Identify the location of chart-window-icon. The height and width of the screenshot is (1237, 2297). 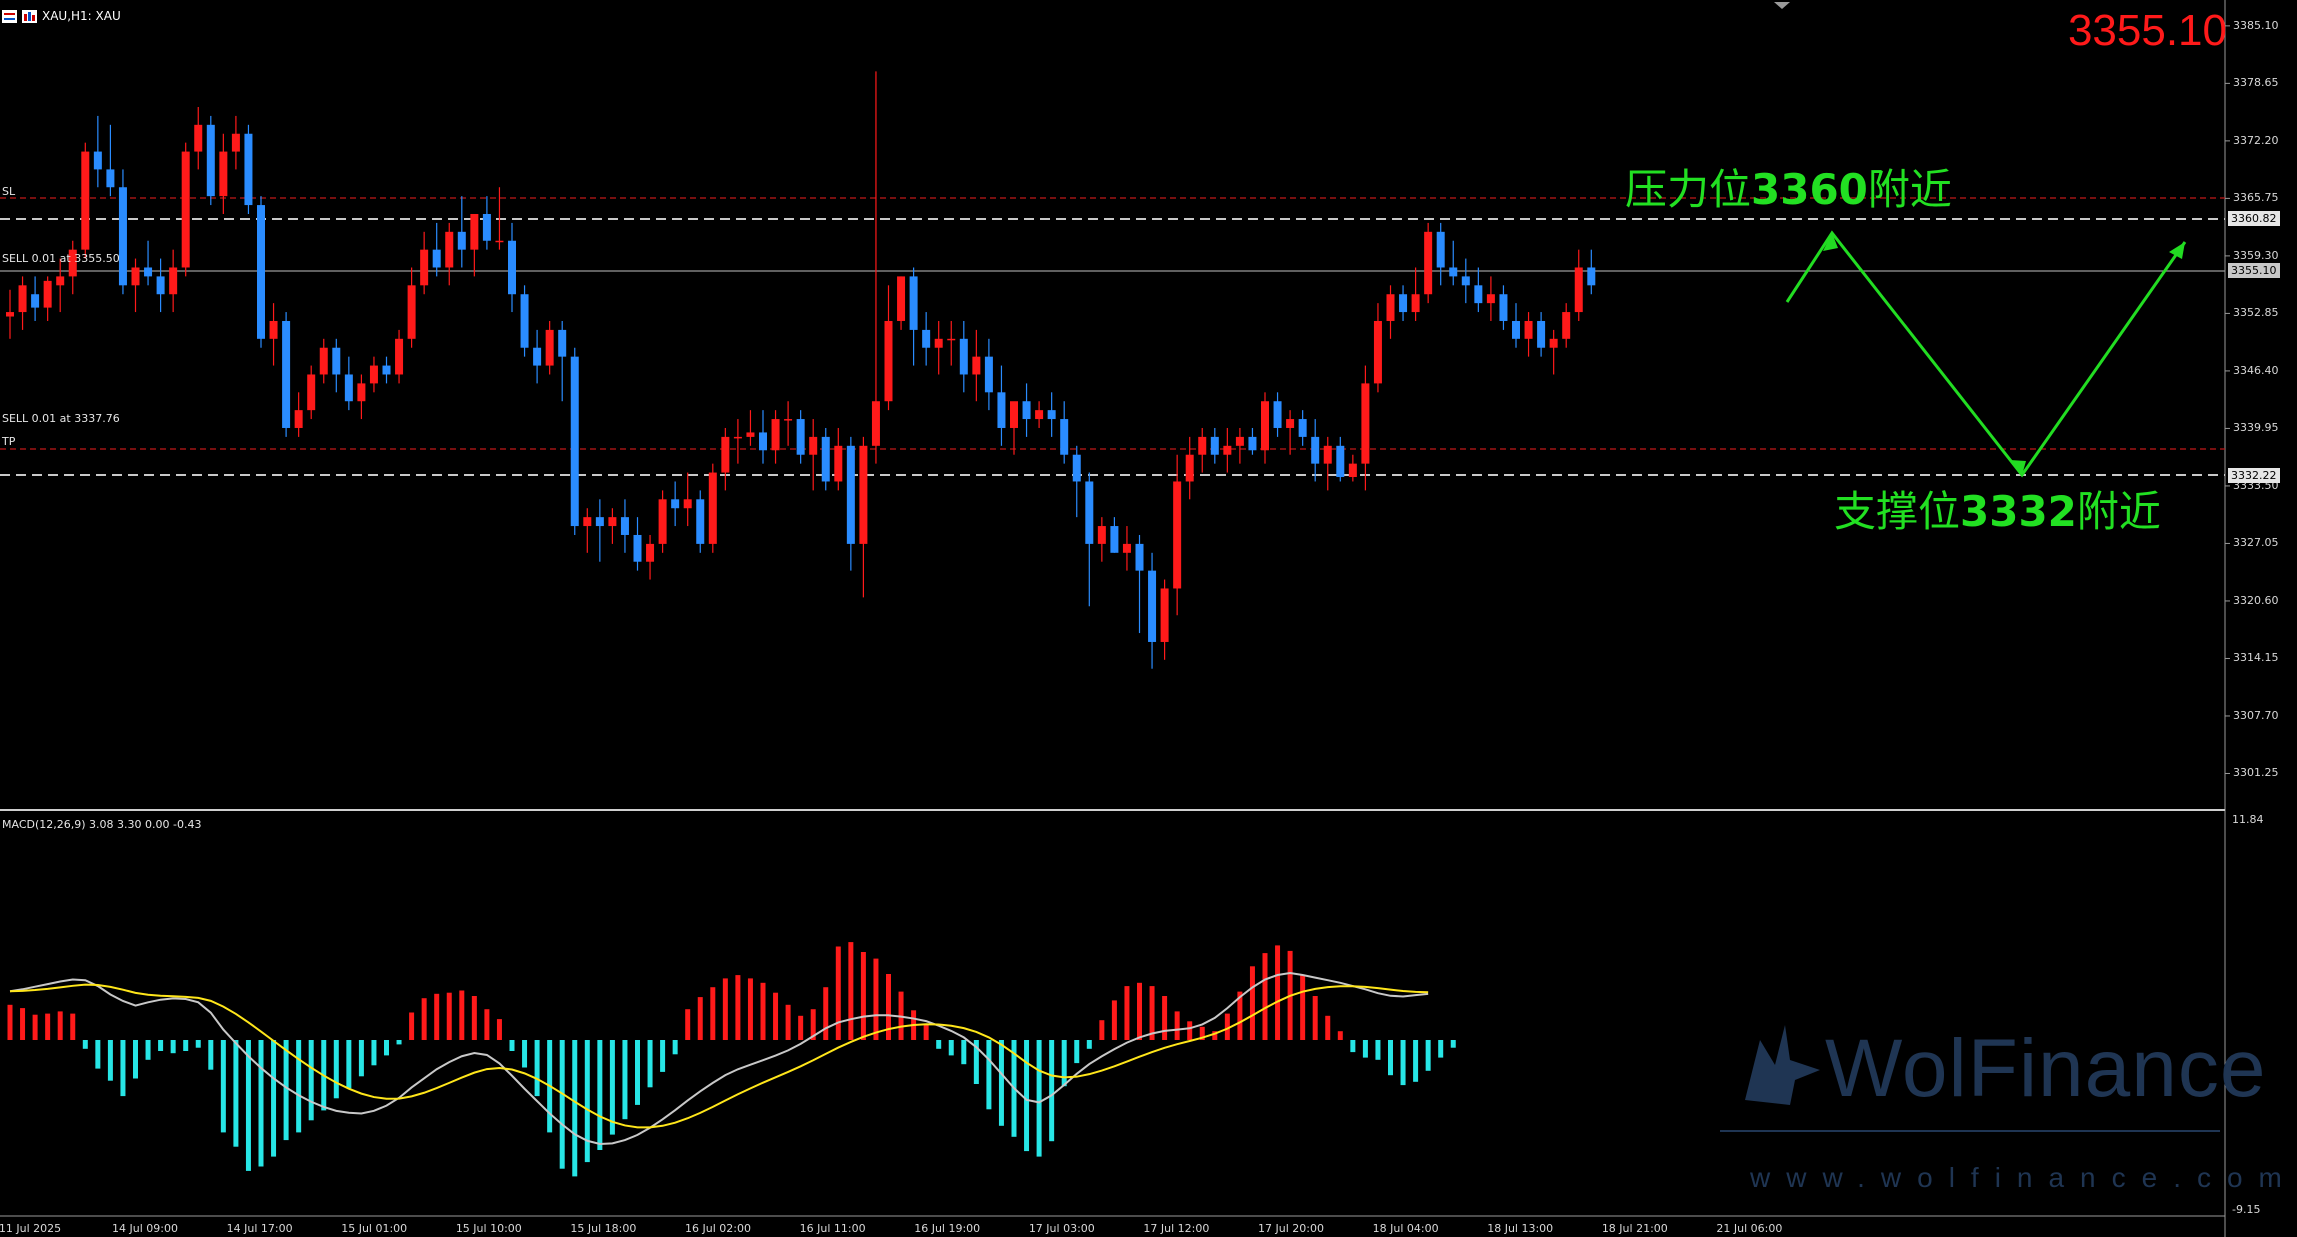
(29, 16).